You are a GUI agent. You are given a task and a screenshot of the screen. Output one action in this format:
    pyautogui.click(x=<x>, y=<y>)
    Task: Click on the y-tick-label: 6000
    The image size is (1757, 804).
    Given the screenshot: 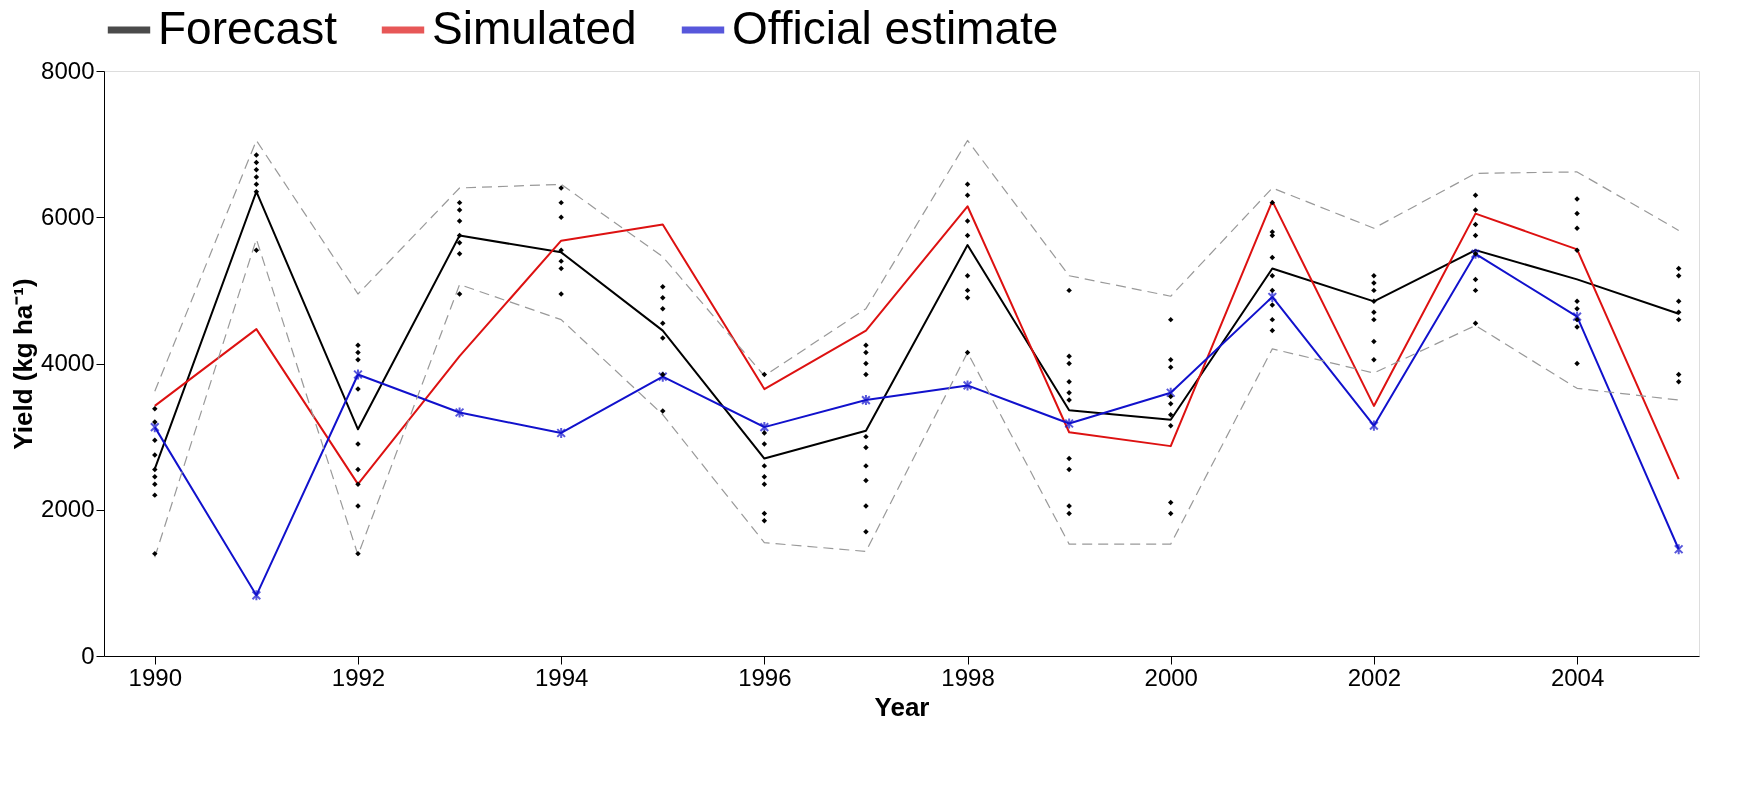 What is the action you would take?
    pyautogui.click(x=68, y=216)
    